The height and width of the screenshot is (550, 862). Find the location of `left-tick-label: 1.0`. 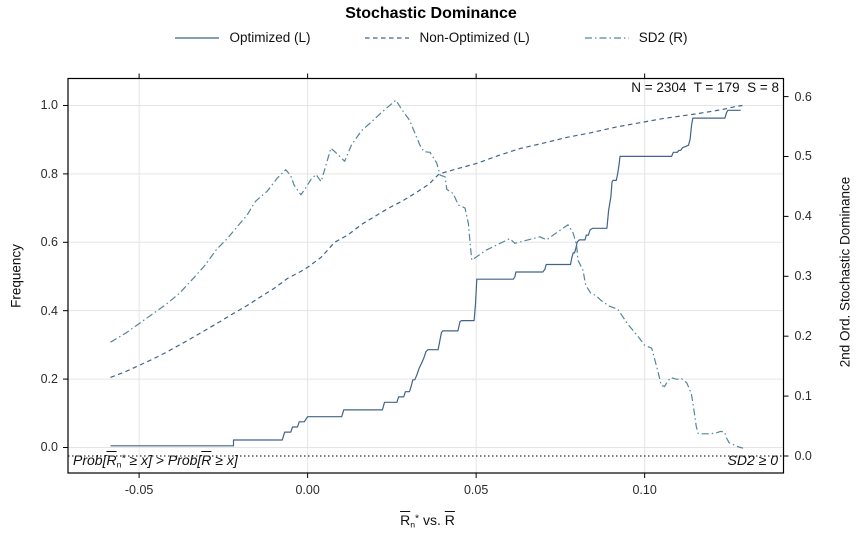

left-tick-label: 1.0 is located at coordinates (49, 105).